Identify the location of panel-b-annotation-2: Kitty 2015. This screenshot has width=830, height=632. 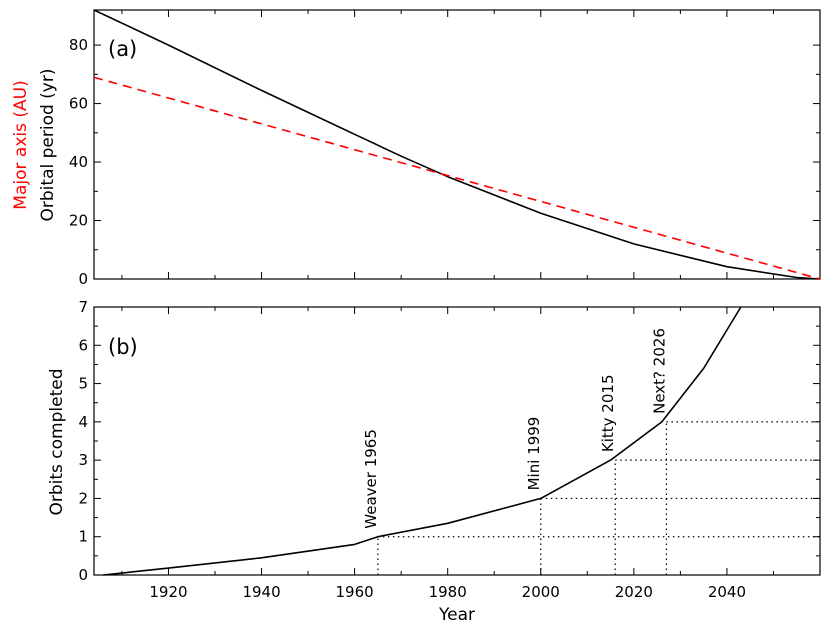
(608, 414).